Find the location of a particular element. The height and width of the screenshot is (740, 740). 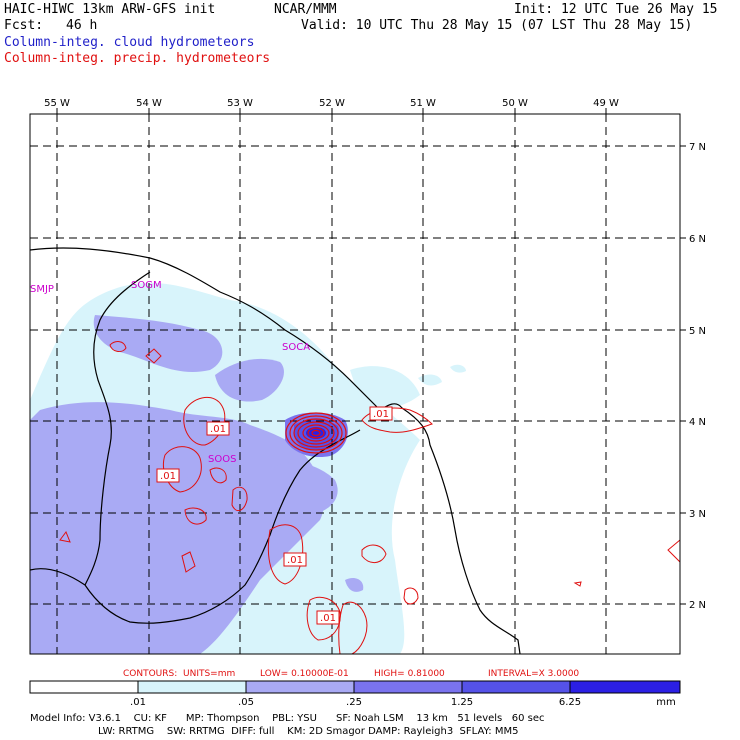

station-sogm: SOGM is located at coordinates (146, 285).